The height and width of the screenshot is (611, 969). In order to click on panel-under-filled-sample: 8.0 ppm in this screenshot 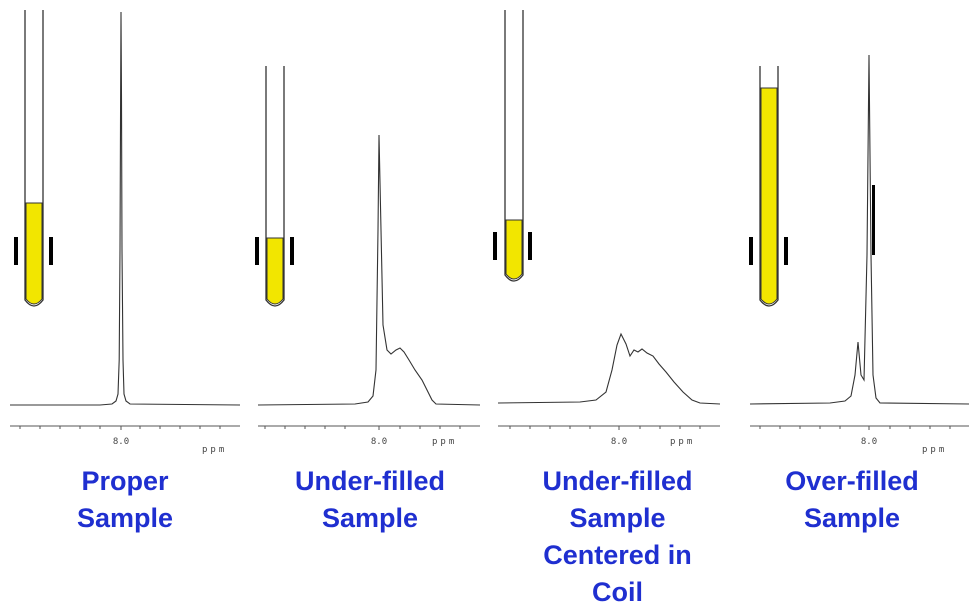, I will do `click(368, 256)`.